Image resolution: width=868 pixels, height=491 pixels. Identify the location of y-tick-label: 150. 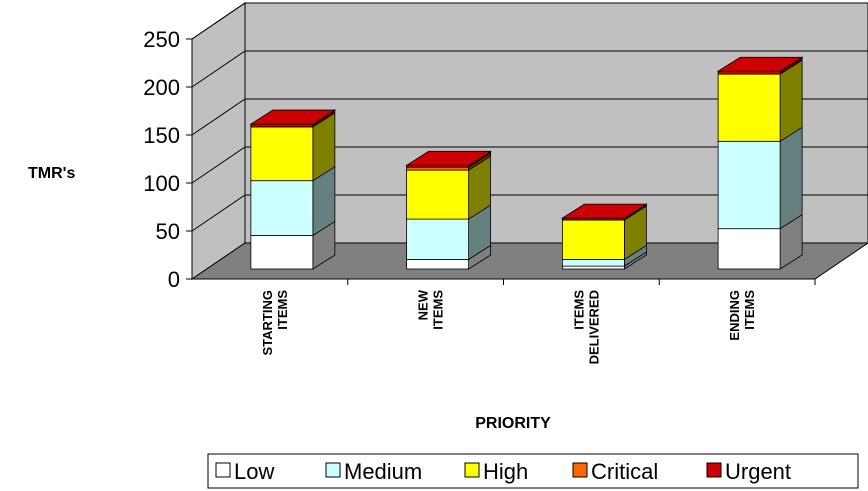
(161, 135).